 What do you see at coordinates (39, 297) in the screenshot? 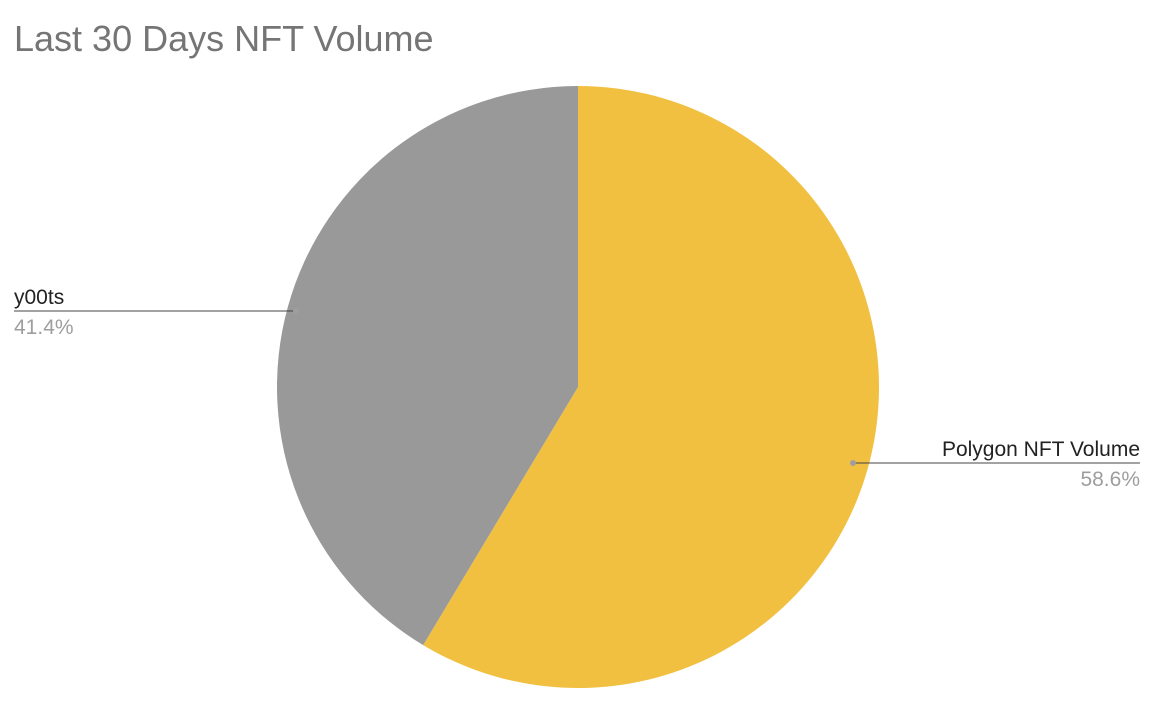
I see `slice-label-name: y00ts` at bounding box center [39, 297].